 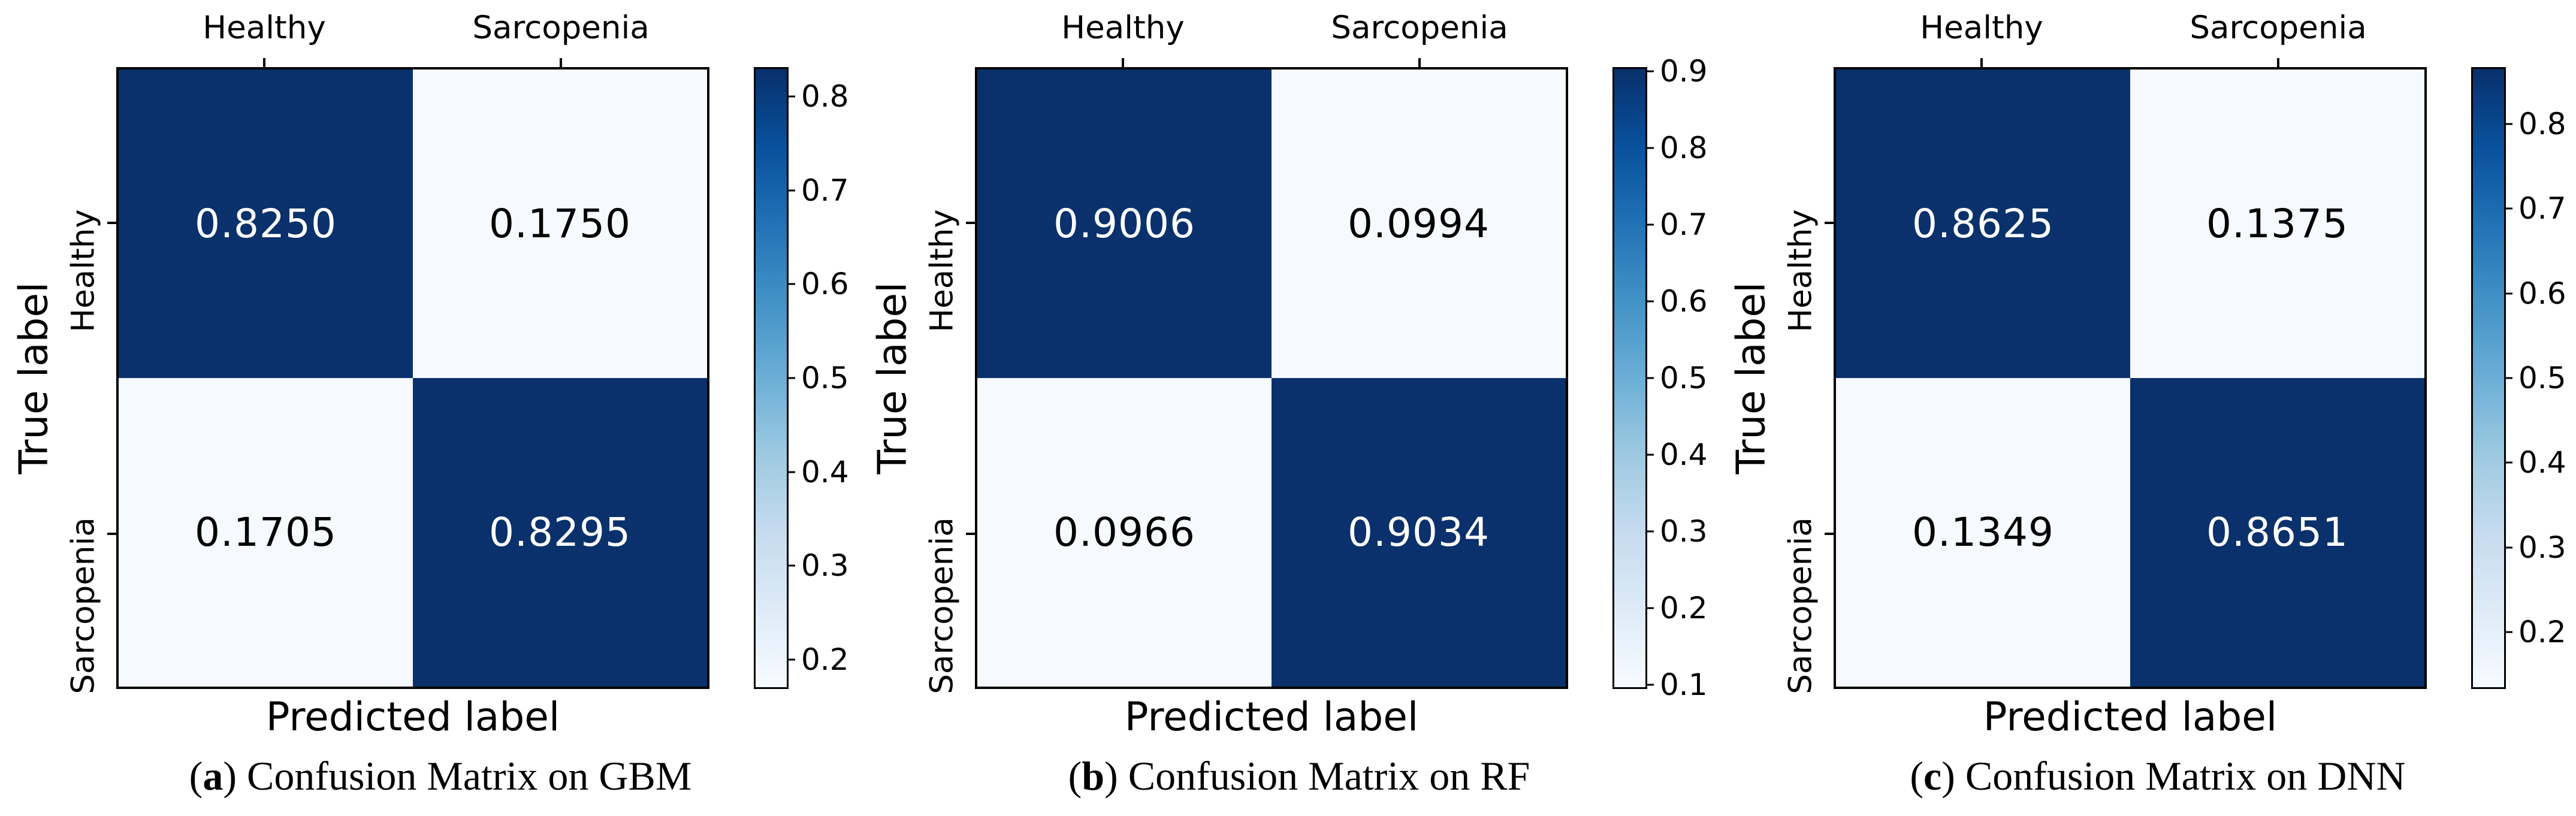 What do you see at coordinates (1125, 223) in the screenshot?
I see `matrix-cell-healthy-healthy: 0.9006` at bounding box center [1125, 223].